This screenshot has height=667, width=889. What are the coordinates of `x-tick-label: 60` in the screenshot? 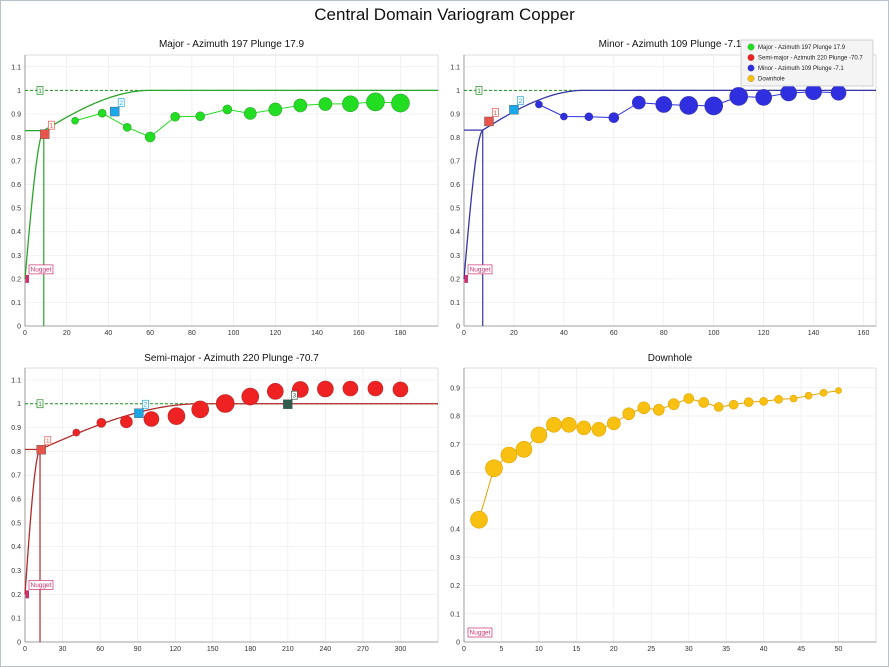 It's located at (614, 333).